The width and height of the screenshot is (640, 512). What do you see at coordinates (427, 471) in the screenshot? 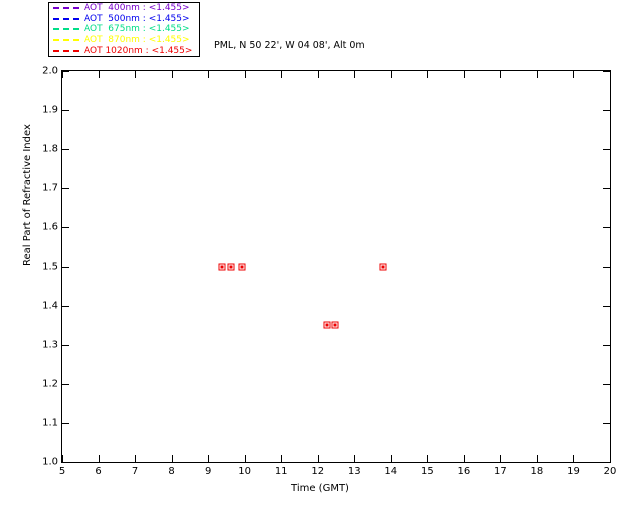
I see `x-axis-tick-label: 15` at bounding box center [427, 471].